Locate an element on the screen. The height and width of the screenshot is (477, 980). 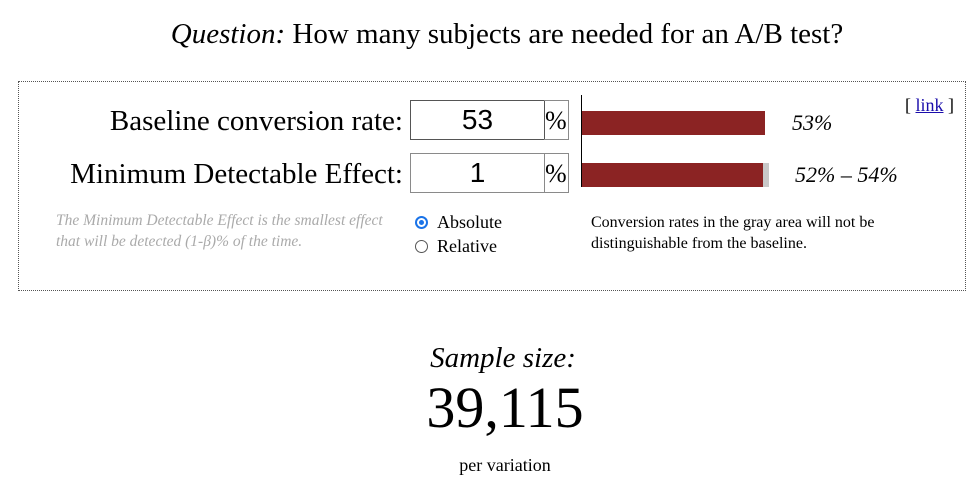
mde-range-label: 52% – 54% is located at coordinates (846, 174).